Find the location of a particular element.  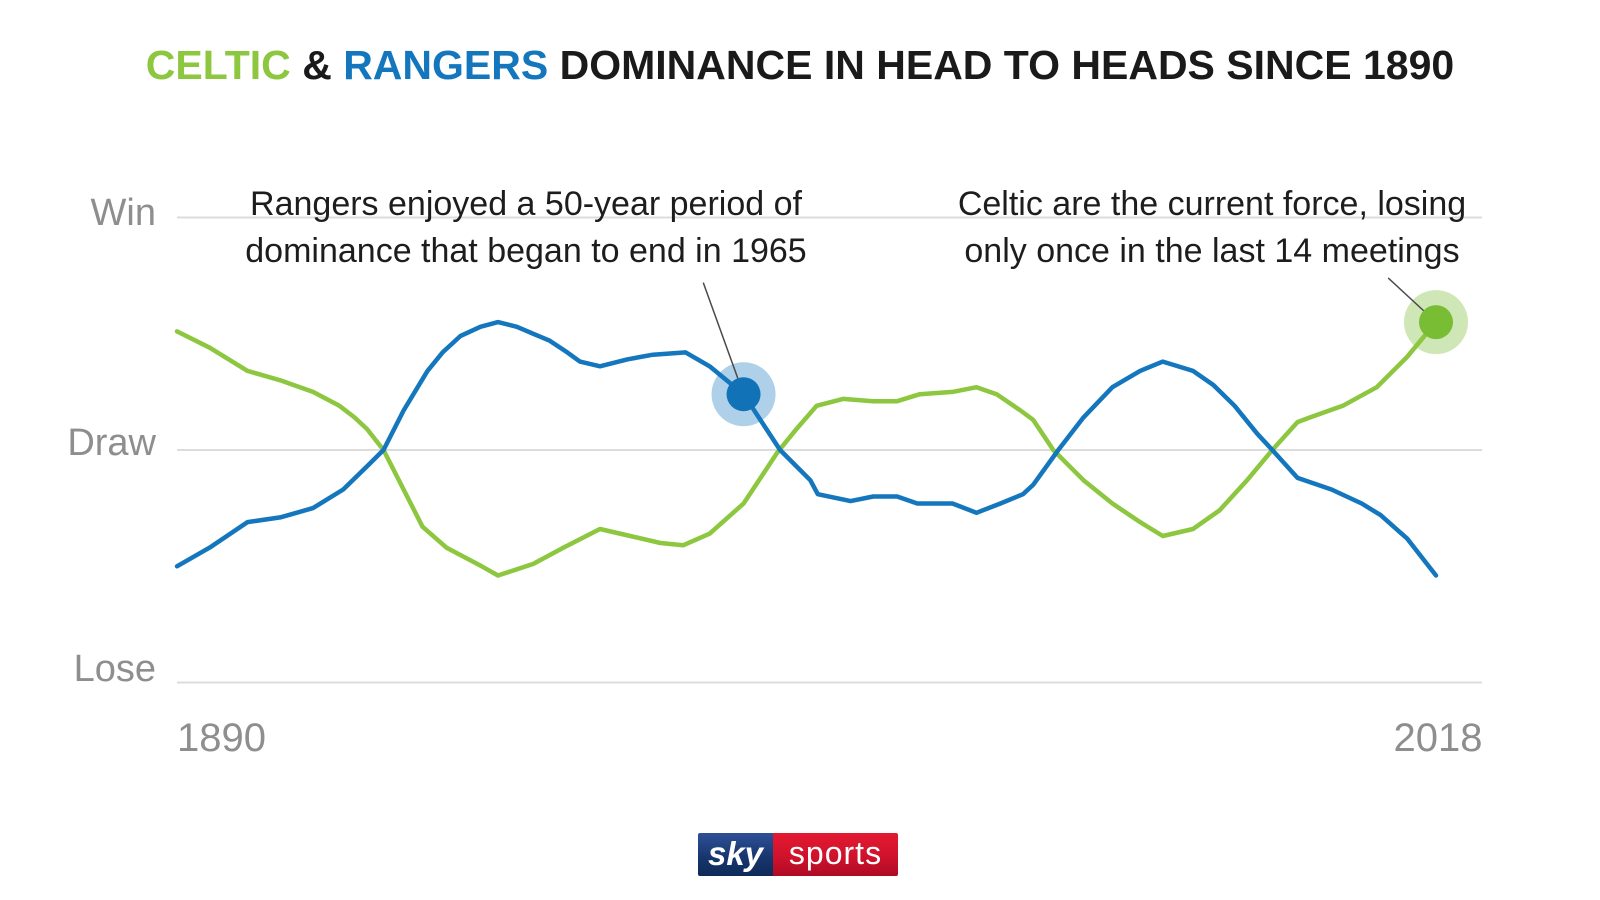

sky-logo-box: sky is located at coordinates (735, 854).